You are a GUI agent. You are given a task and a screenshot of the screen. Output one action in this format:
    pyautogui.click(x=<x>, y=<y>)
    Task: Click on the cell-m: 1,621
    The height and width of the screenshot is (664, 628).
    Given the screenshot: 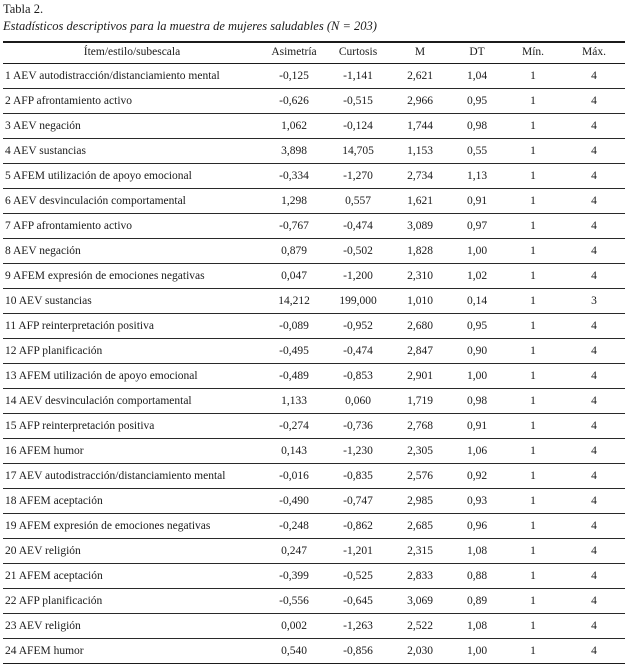 What is the action you would take?
    pyautogui.click(x=420, y=201)
    